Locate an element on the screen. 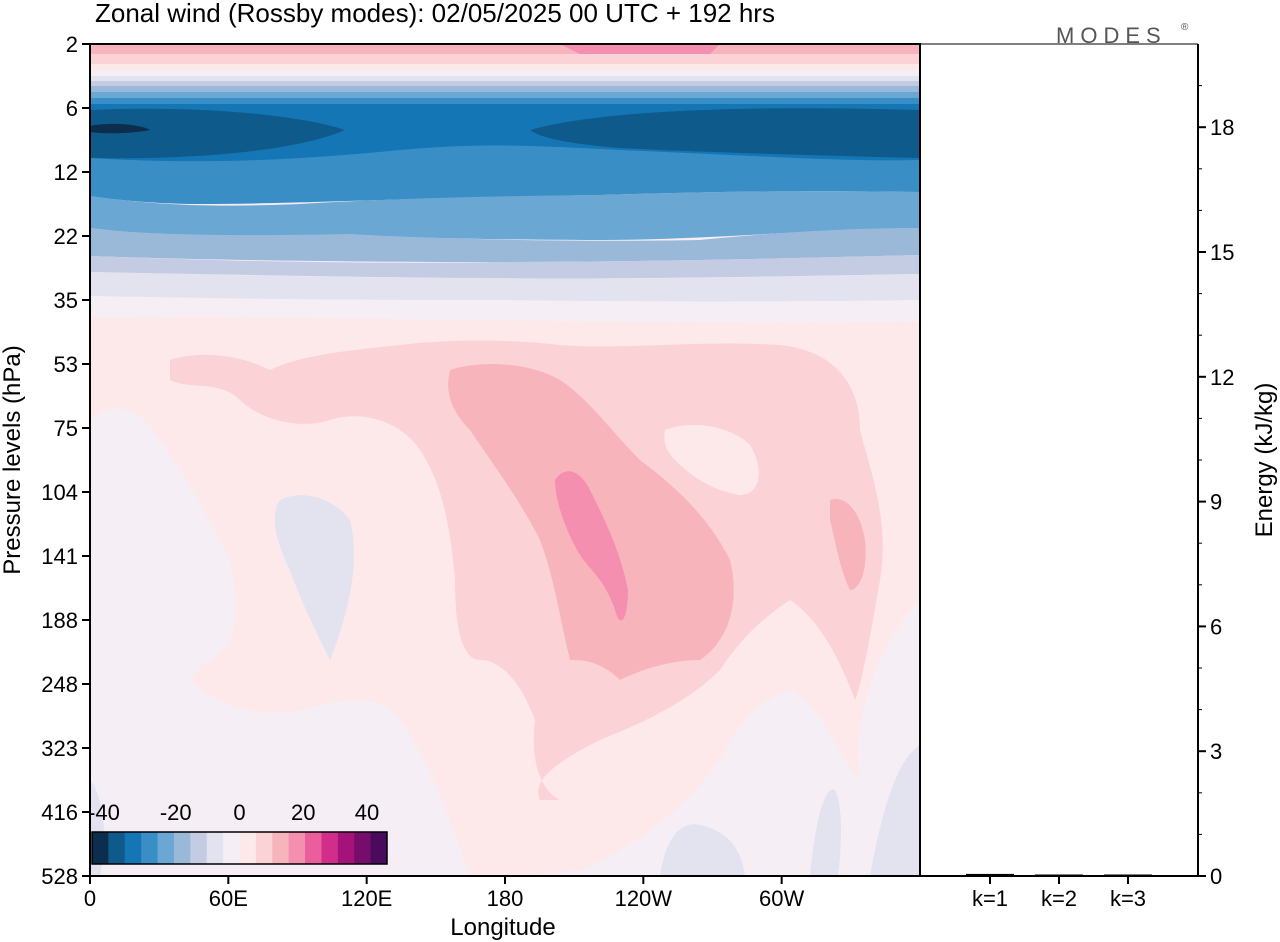 The width and height of the screenshot is (1280, 942). colorbar-frame is located at coordinates (239, 848).